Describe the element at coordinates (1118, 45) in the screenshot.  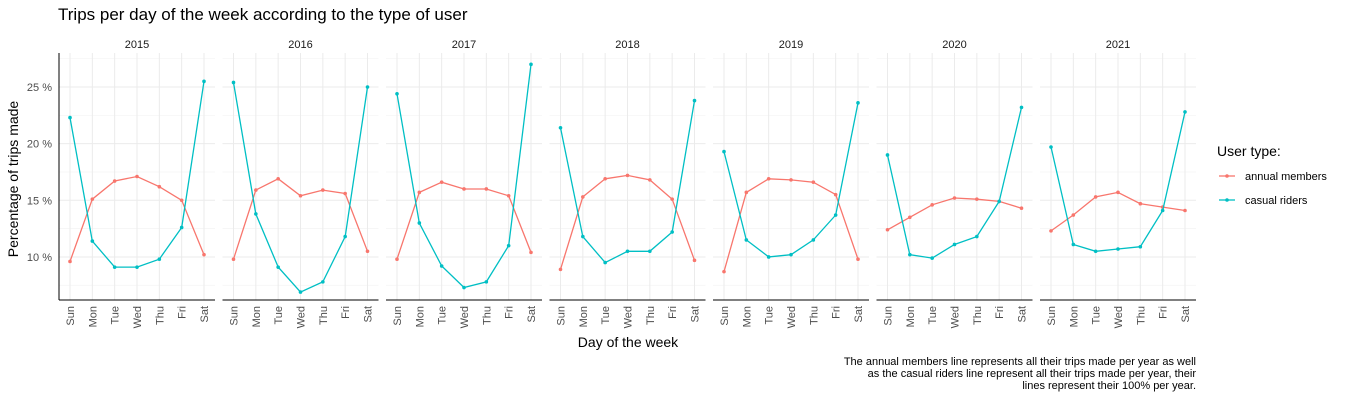
I see `panel-year-label: 2021` at that location.